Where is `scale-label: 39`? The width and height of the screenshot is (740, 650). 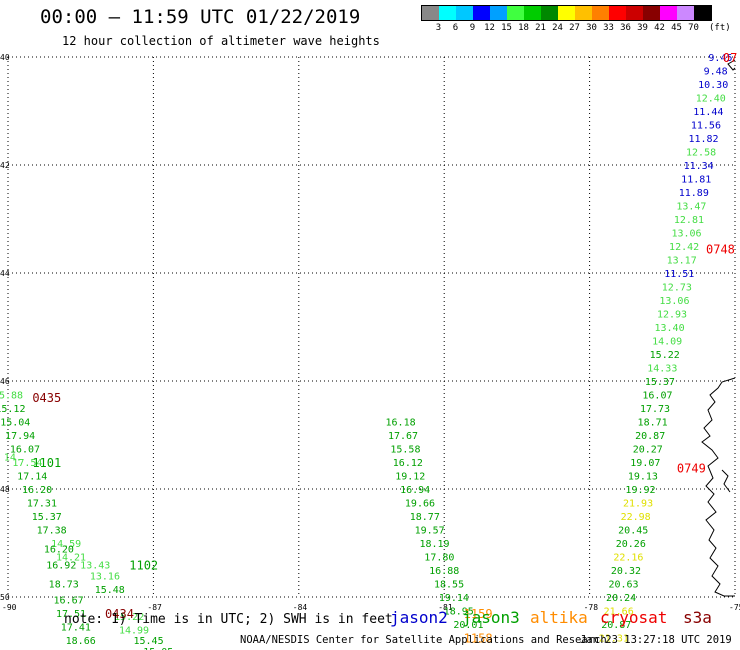 scale-label: 39 is located at coordinates (642, 28).